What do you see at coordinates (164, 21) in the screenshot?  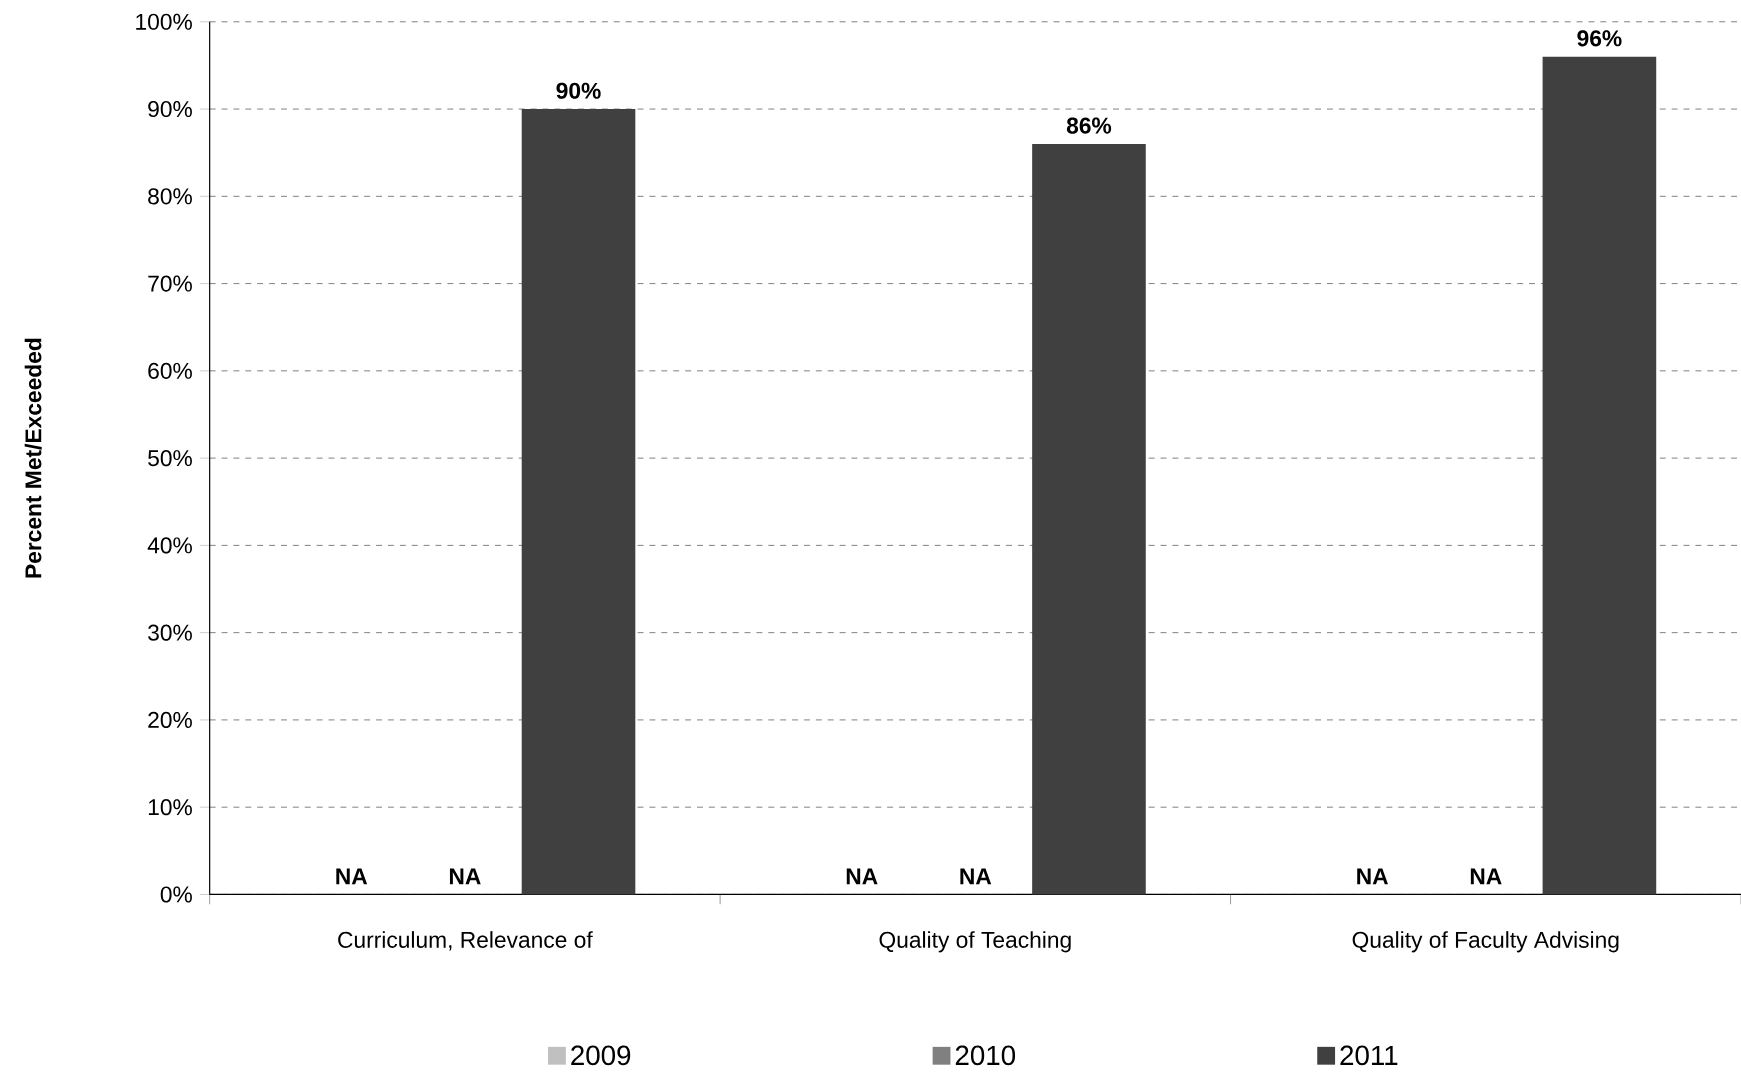 I see `y-tick-label: 100%` at bounding box center [164, 21].